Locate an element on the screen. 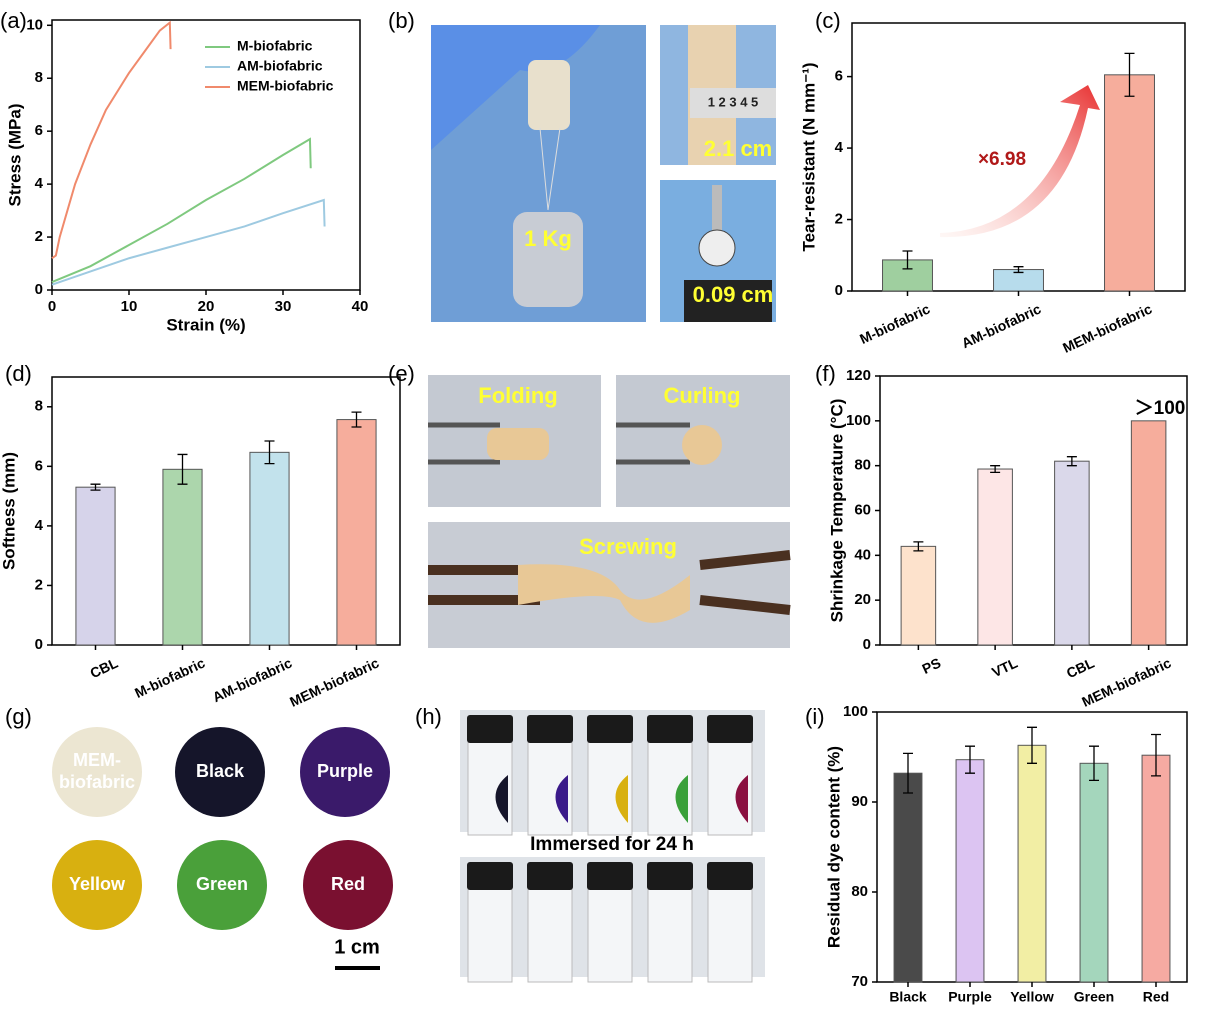 This screenshot has height=1023, width=1213. panel-label: (b) is located at coordinates (401, 20).